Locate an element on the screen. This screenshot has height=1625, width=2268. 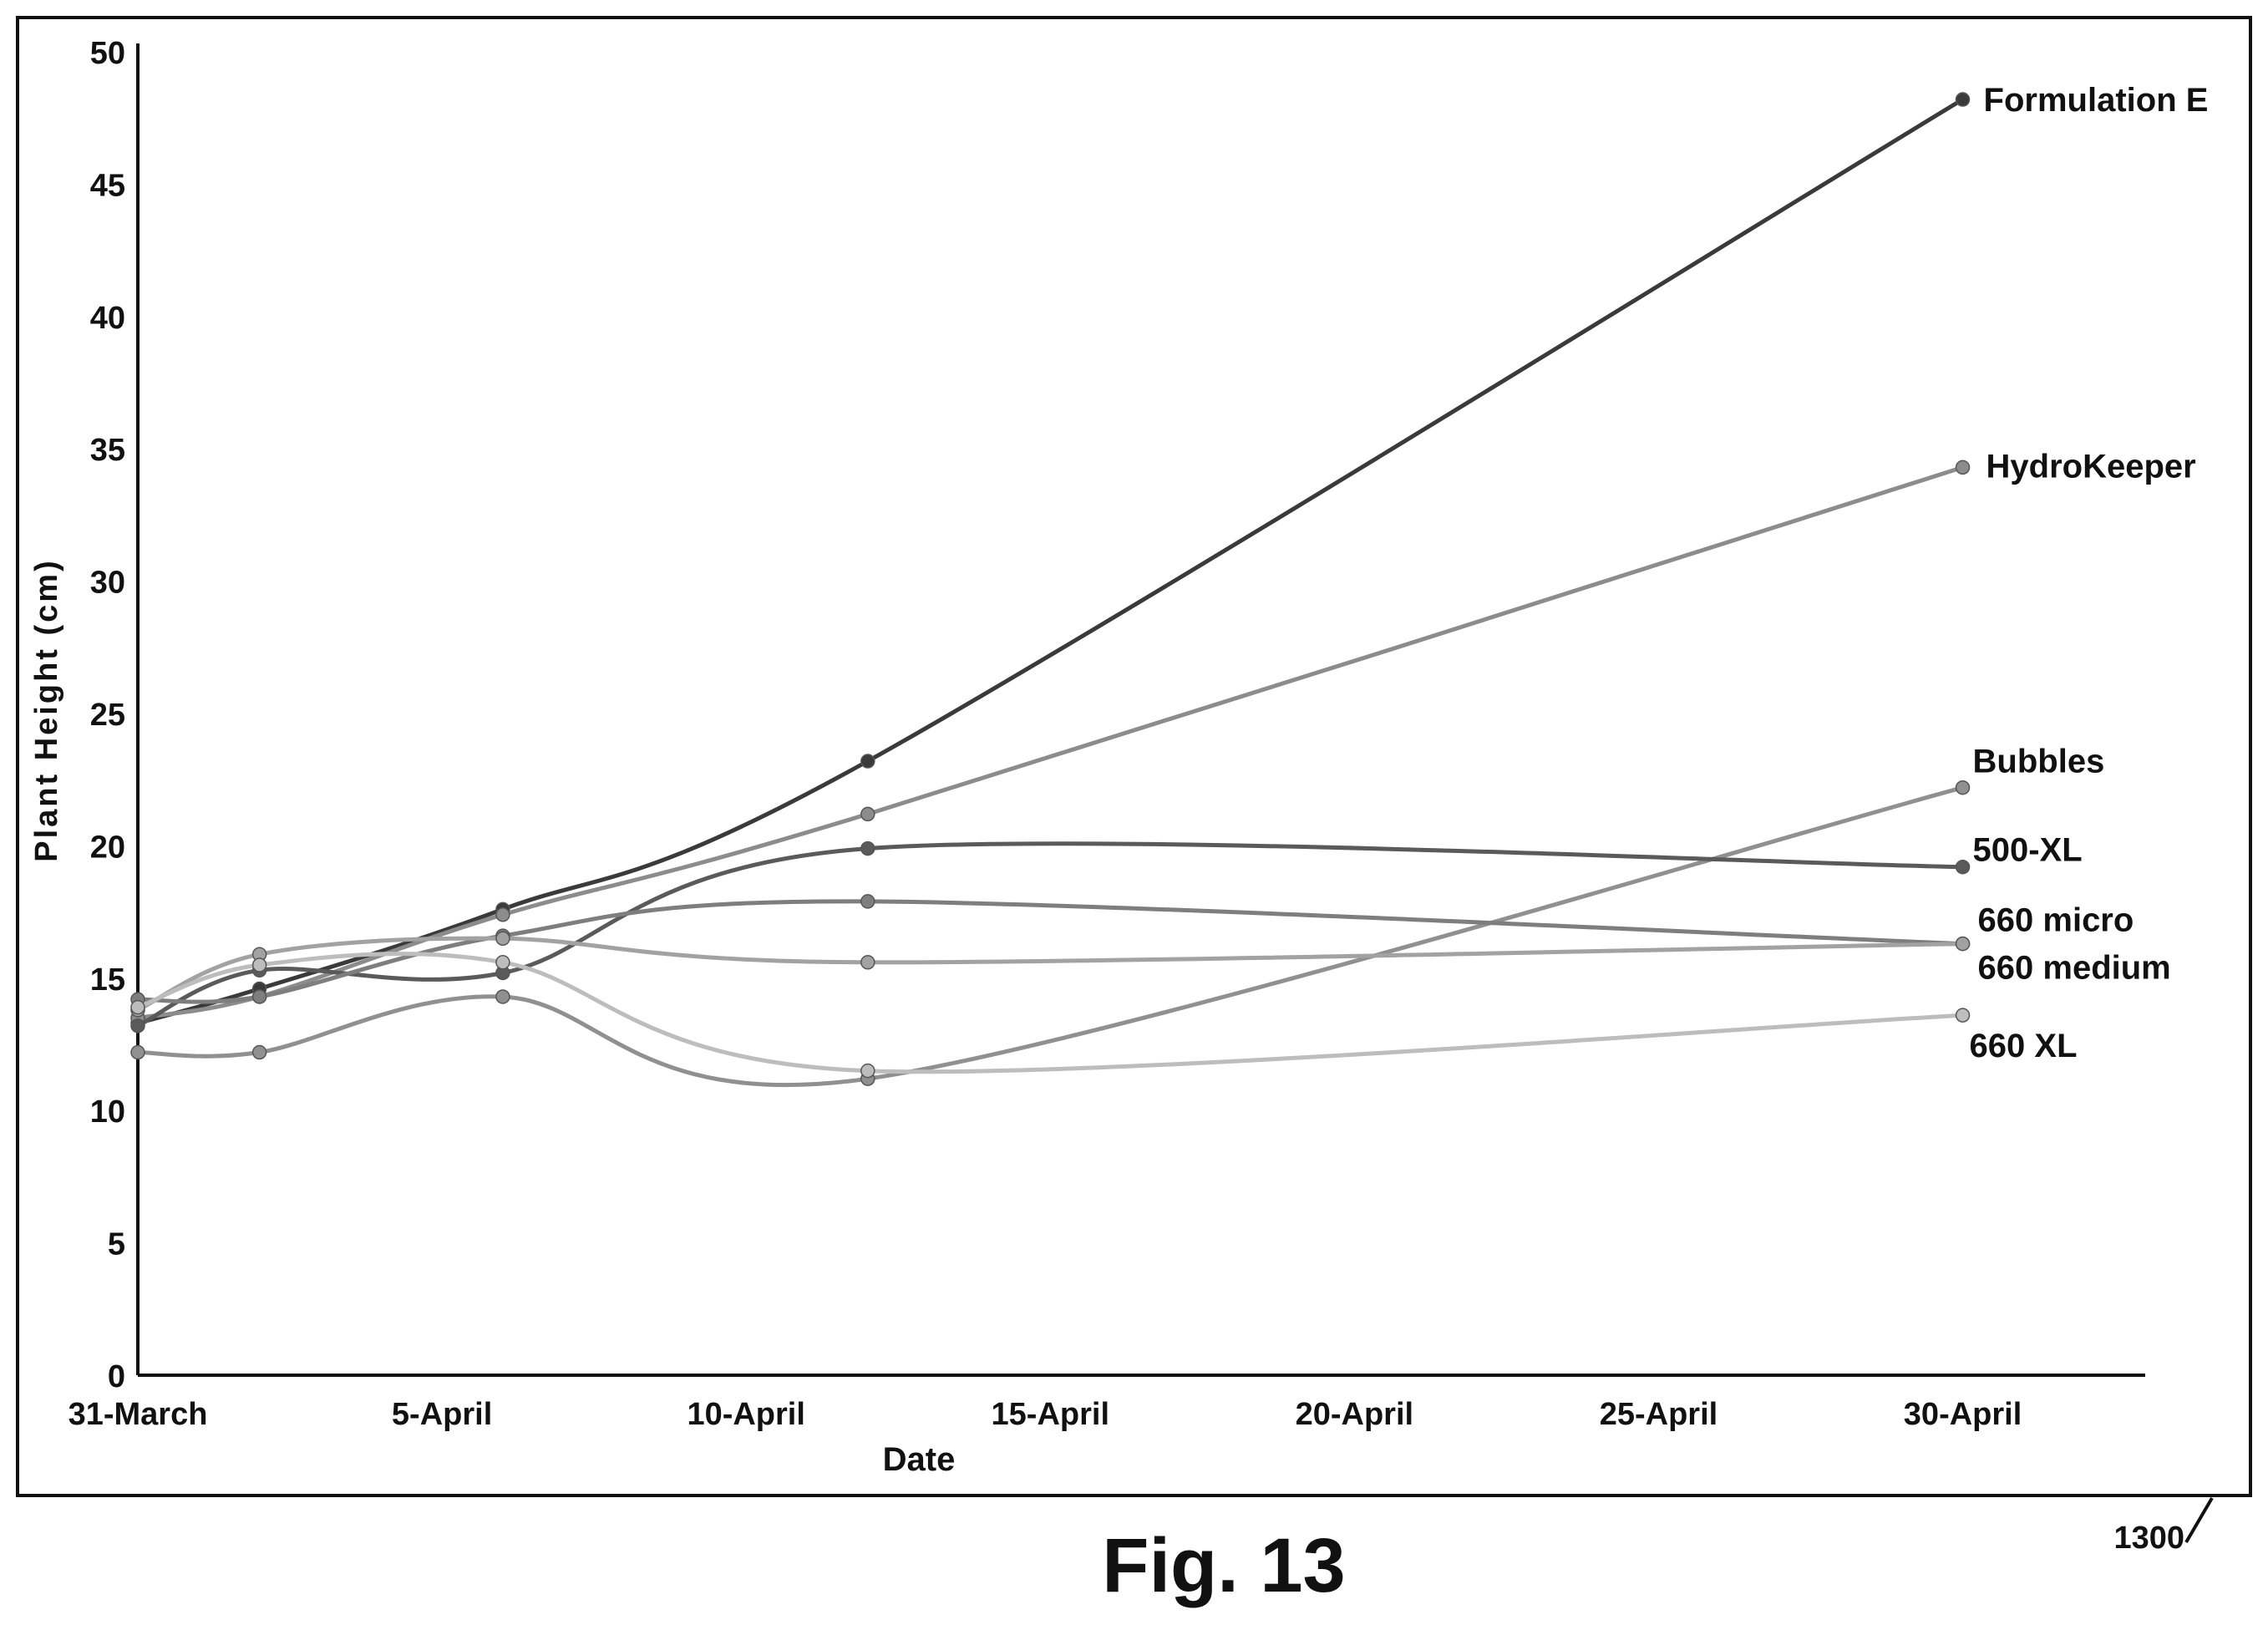
y-tick-label: 40 is located at coordinates (107, 319).